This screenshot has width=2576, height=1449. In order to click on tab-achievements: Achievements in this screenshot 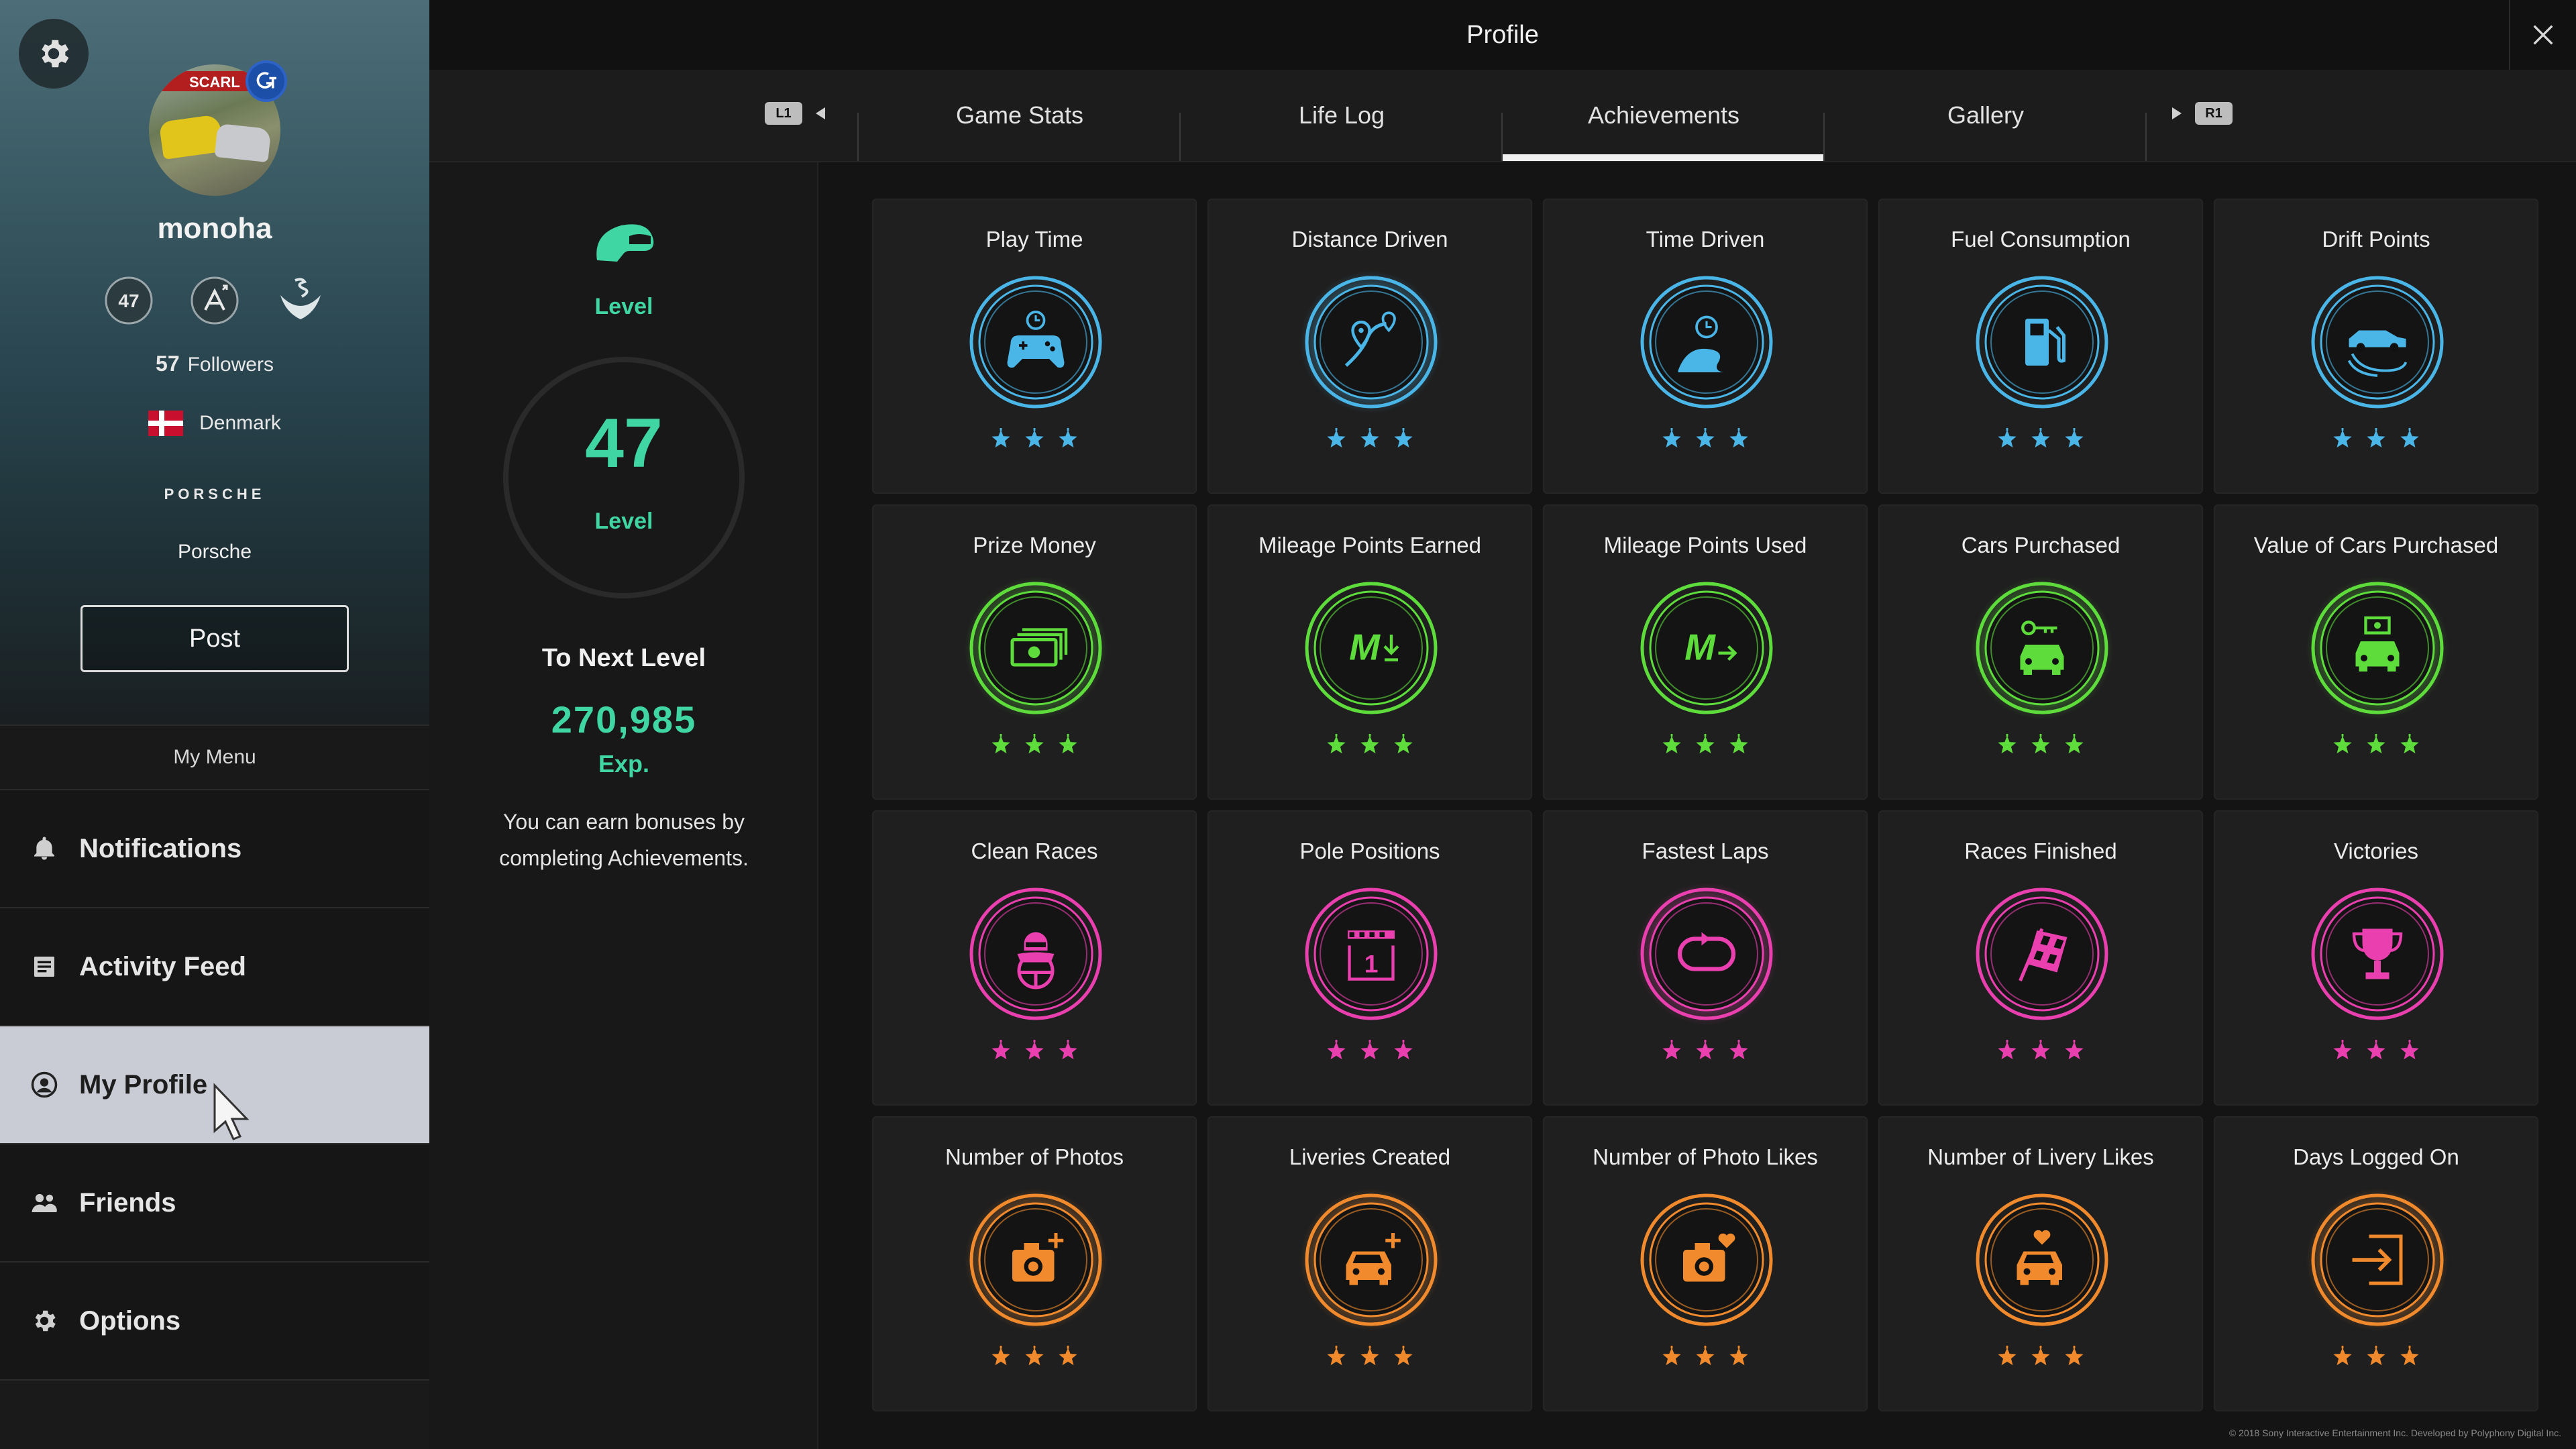, I will do `click(1664, 115)`.